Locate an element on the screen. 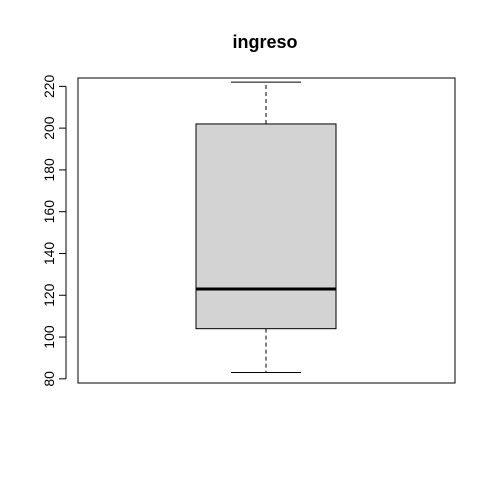  y-tick-label: 80 is located at coordinates (49, 379).